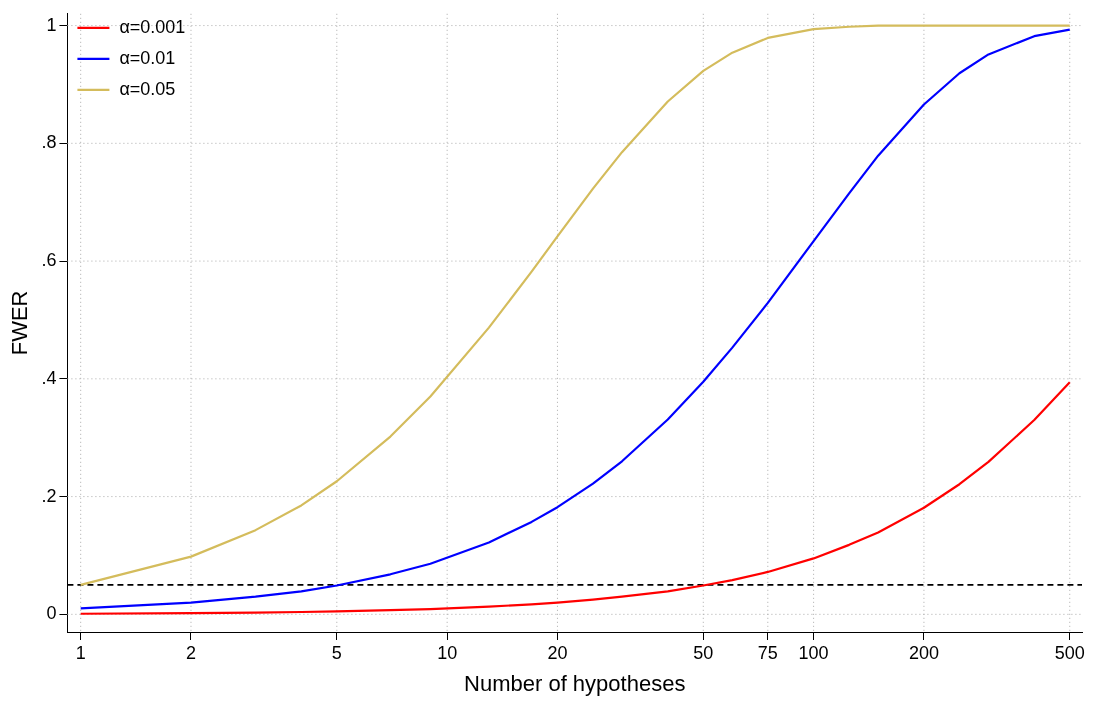  What do you see at coordinates (336, 652) in the screenshot?
I see `x-tick-label: 5` at bounding box center [336, 652].